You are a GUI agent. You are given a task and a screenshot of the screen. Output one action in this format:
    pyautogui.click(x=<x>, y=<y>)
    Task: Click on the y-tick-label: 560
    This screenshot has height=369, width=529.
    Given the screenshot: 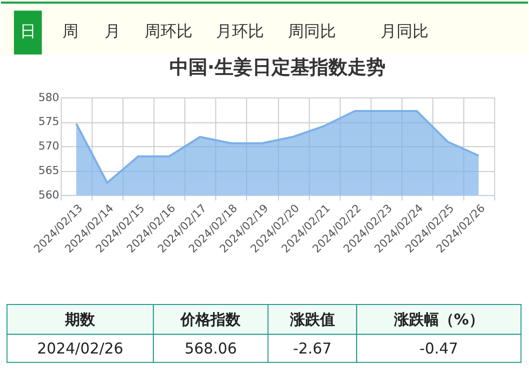 What is the action you would take?
    pyautogui.click(x=49, y=195)
    